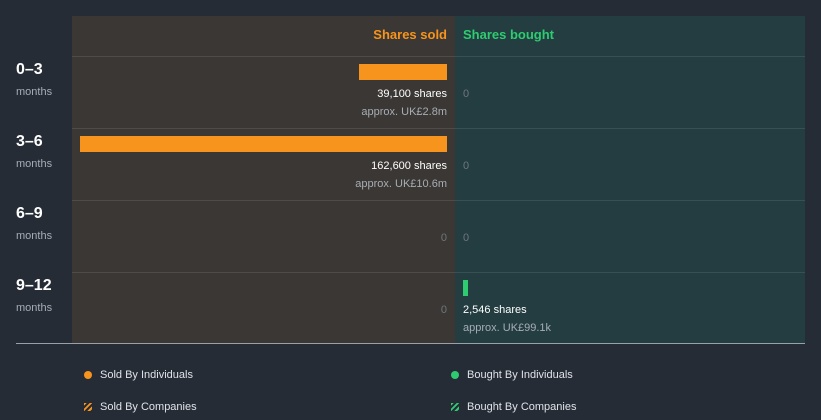  What do you see at coordinates (29, 141) in the screenshot?
I see `period-label: 3–6` at bounding box center [29, 141].